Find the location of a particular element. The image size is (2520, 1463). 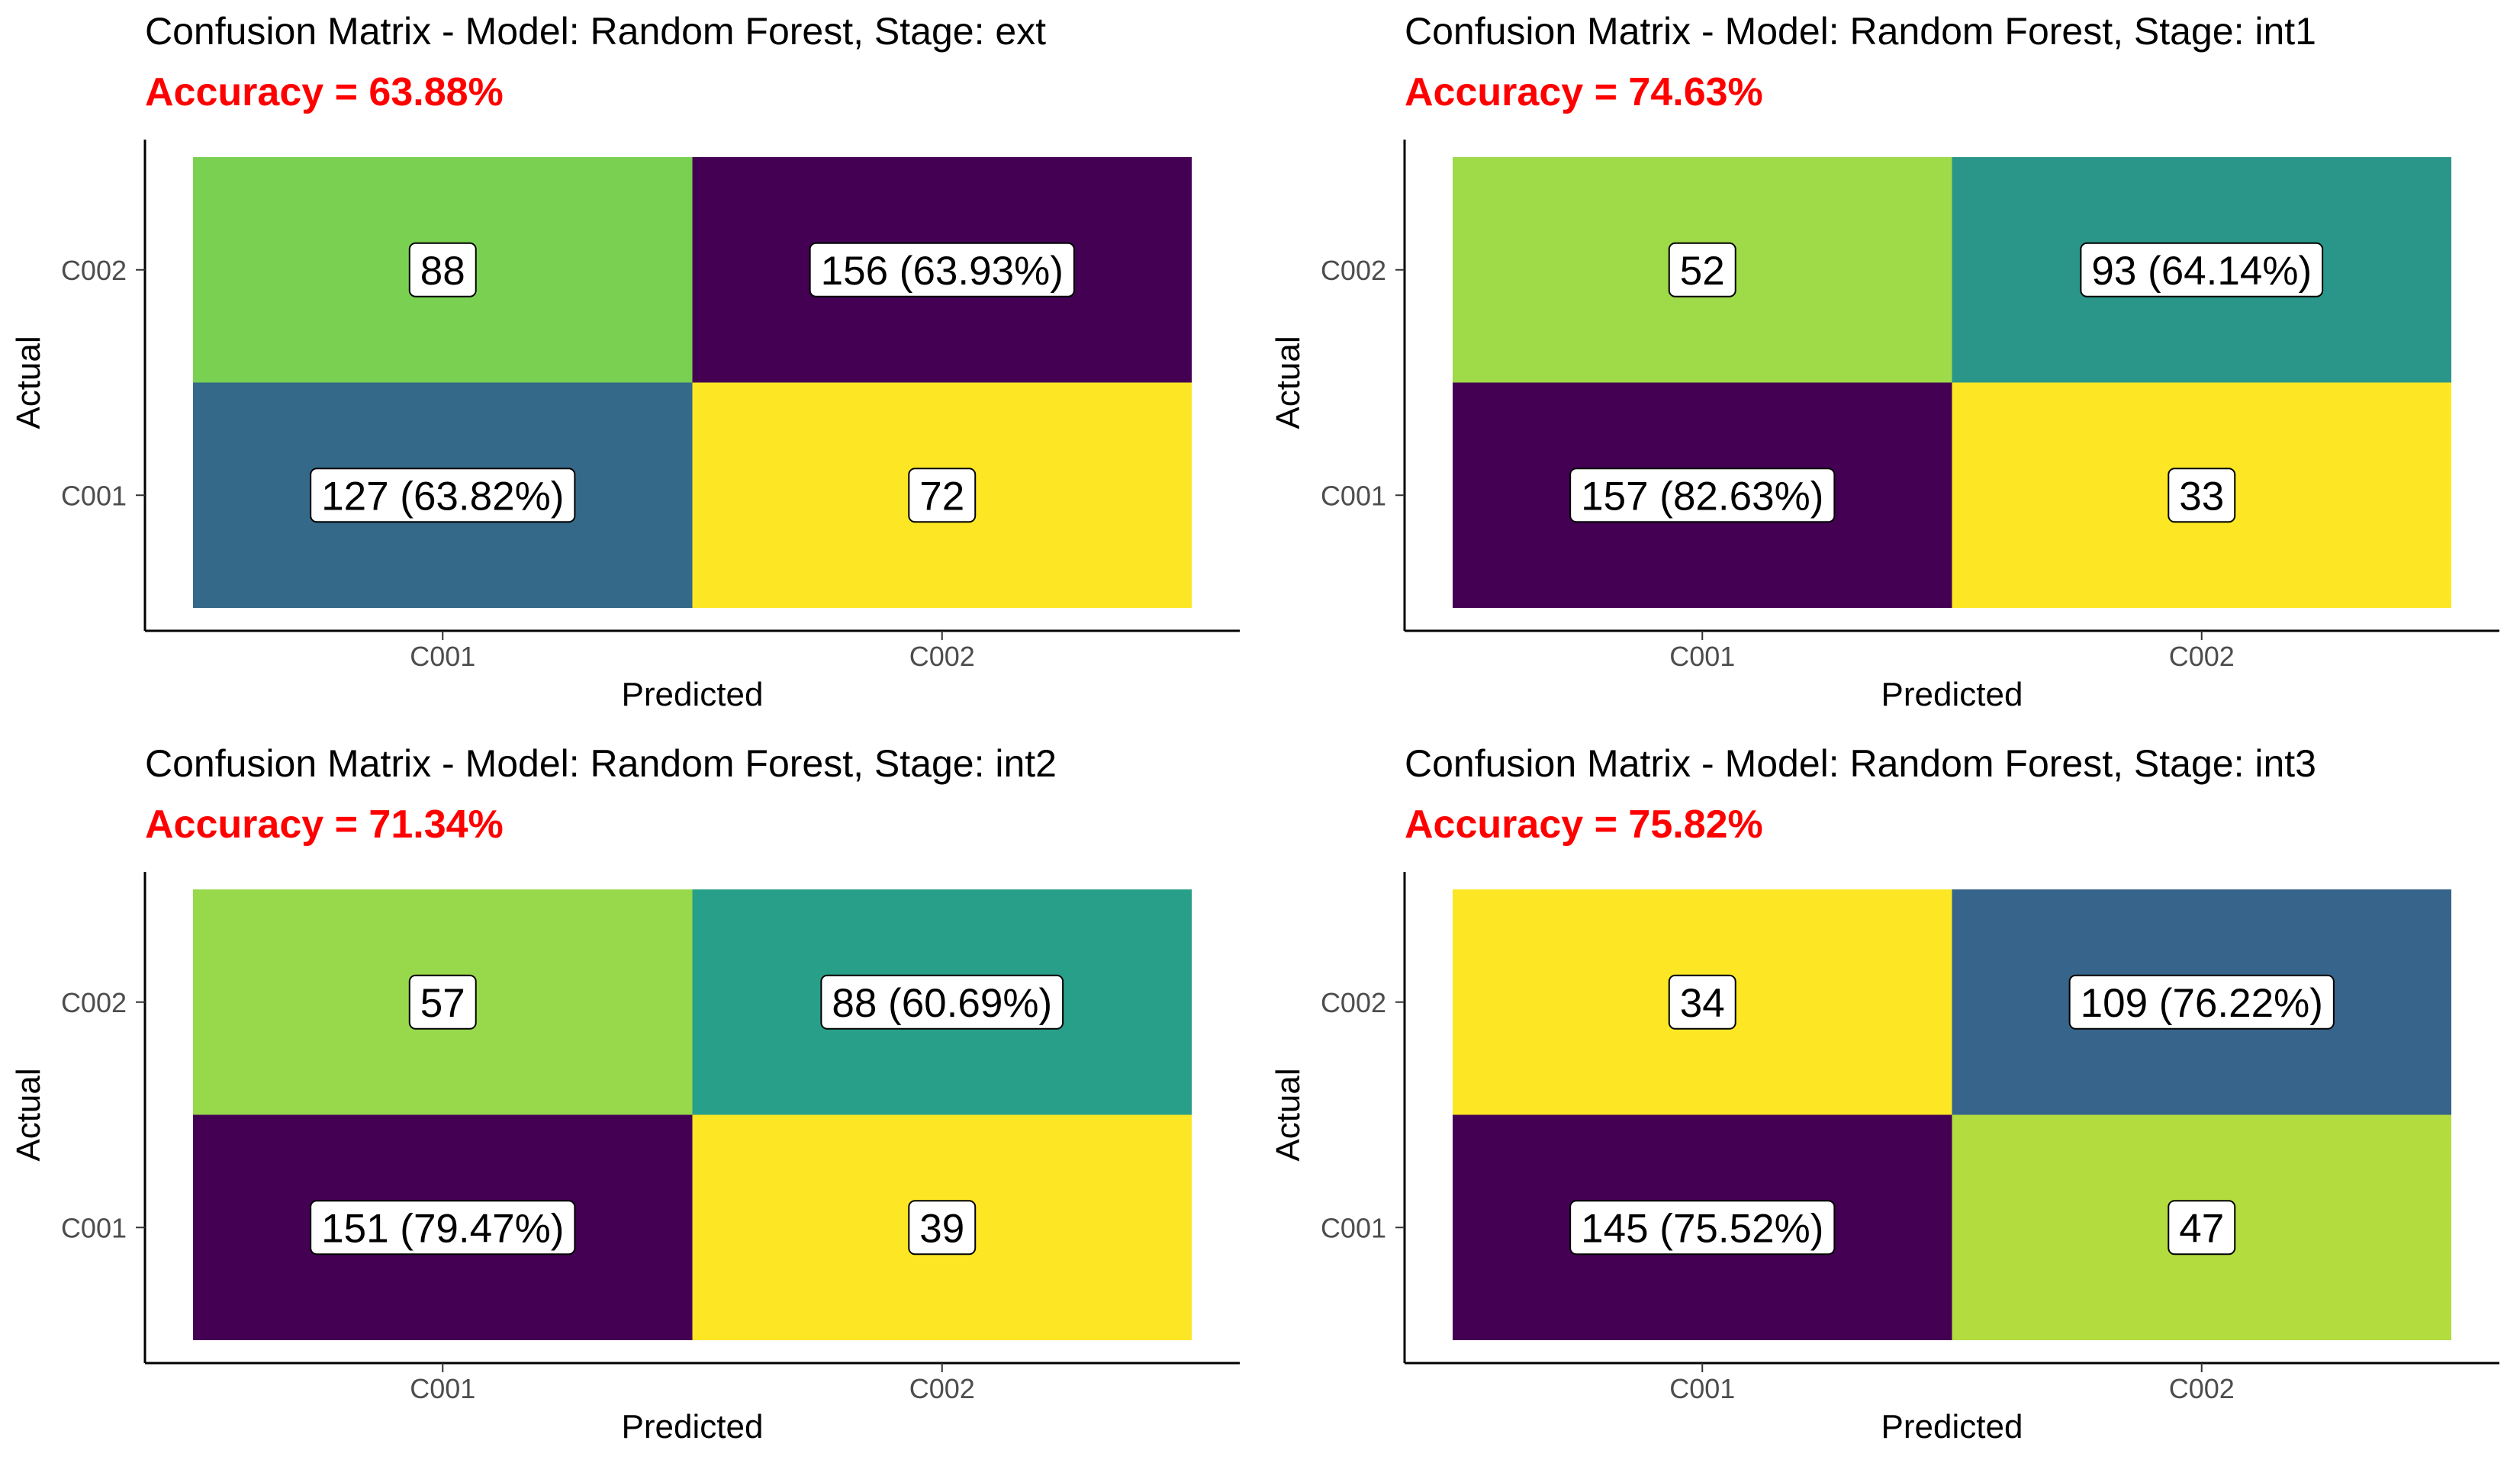

tile-value-label: 93 (64.14%) is located at coordinates (2201, 271).